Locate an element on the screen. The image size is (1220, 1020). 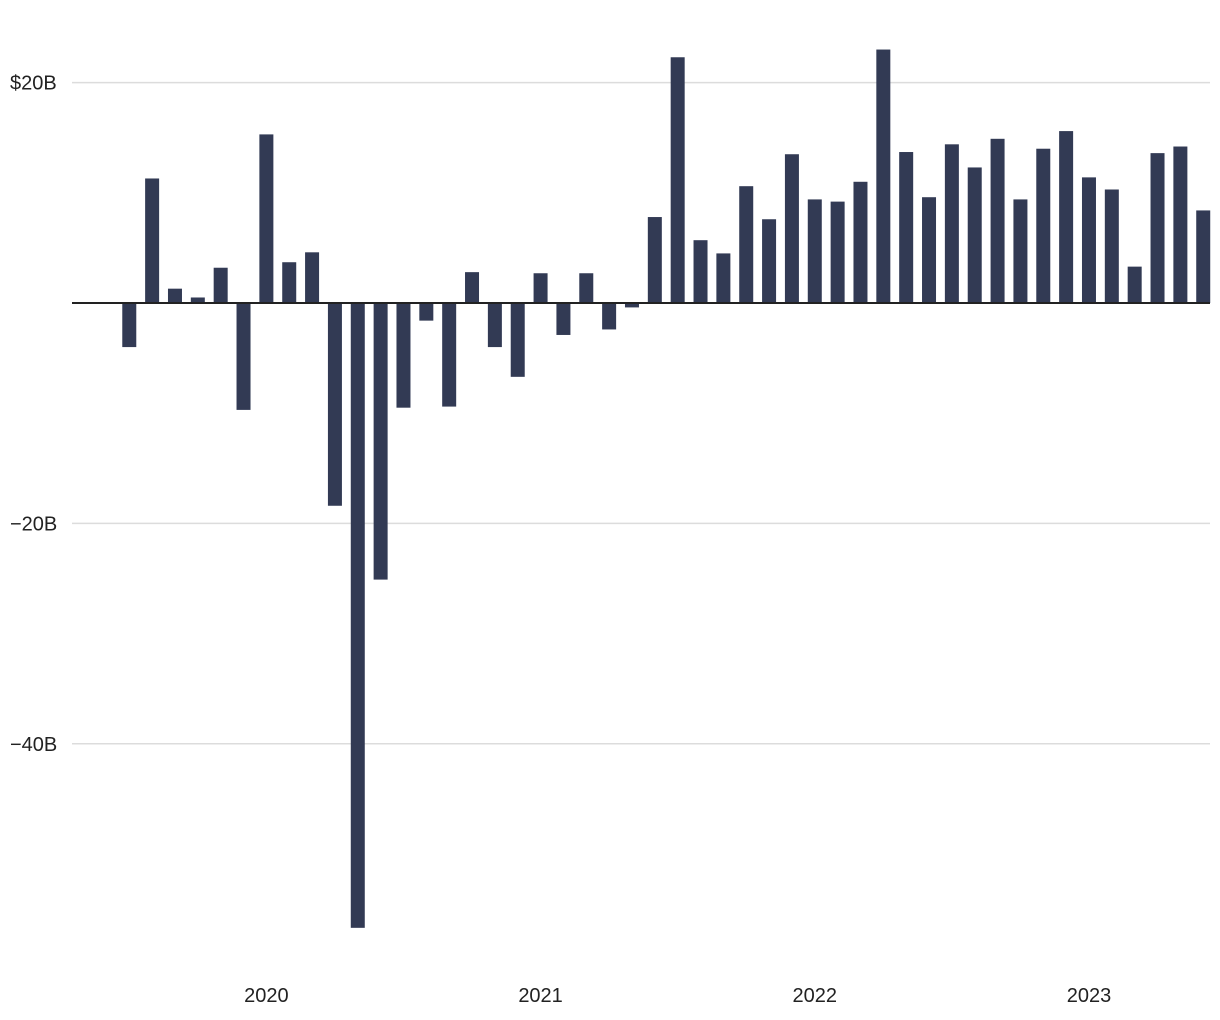
x-tick-label: 2023 is located at coordinates (1089, 996).